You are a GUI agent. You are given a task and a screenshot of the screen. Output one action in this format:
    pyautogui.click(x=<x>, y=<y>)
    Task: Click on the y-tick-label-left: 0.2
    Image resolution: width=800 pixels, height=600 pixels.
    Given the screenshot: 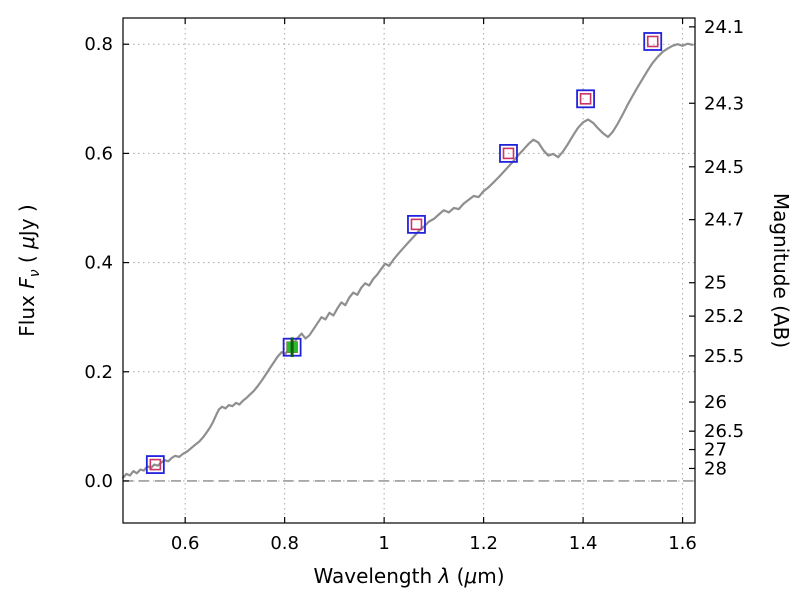 What is the action you would take?
    pyautogui.click(x=98, y=372)
    